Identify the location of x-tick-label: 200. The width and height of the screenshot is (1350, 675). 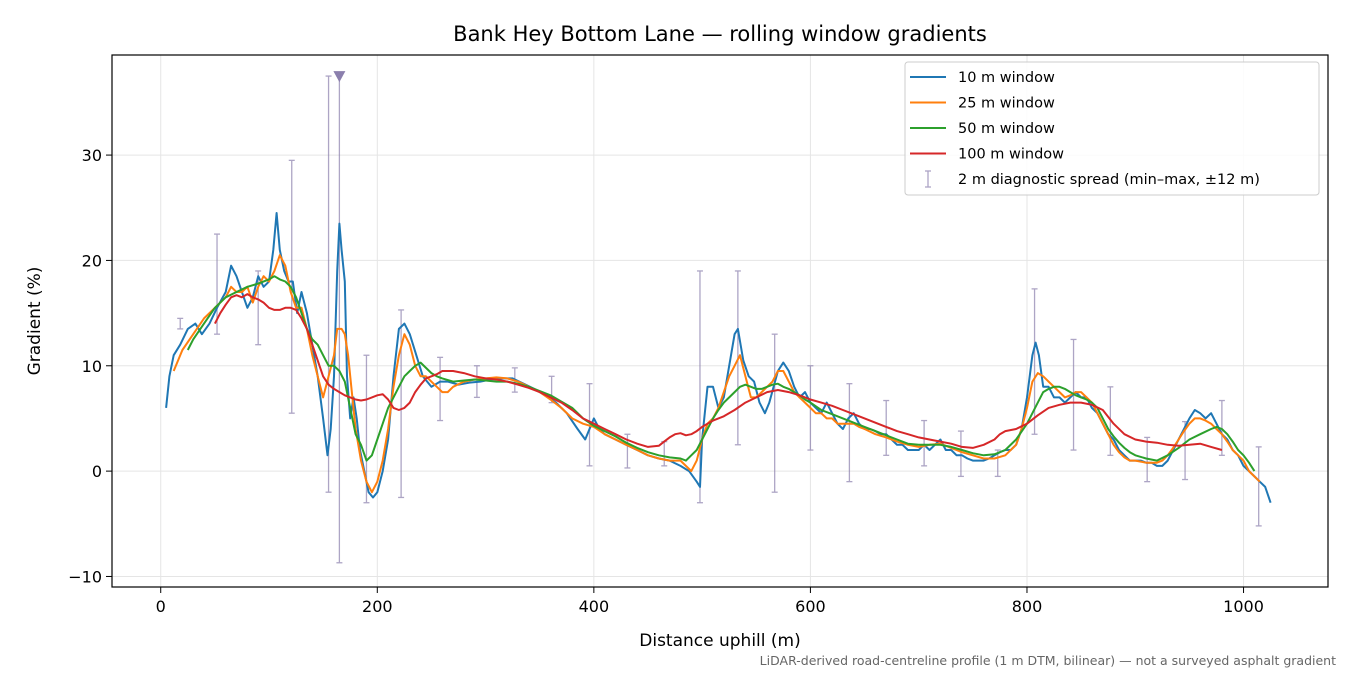
(377, 606).